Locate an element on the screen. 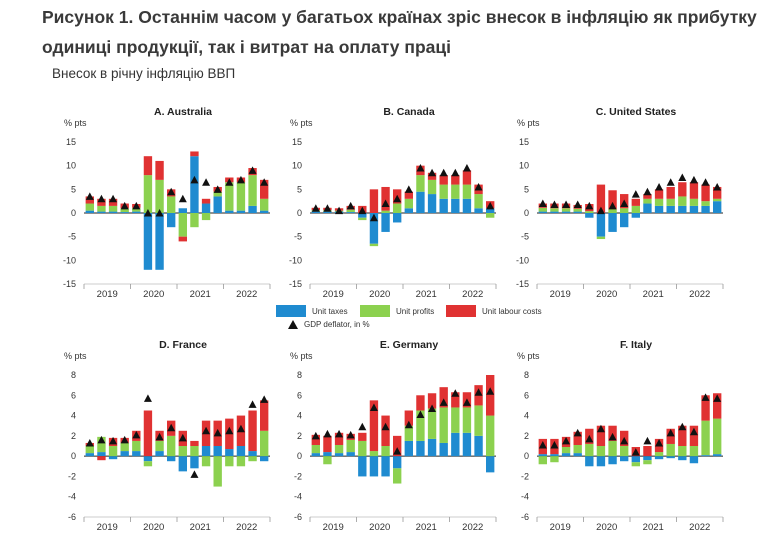 This screenshot has width=768, height=534. y-tick-label: 10 is located at coordinates (297, 166).